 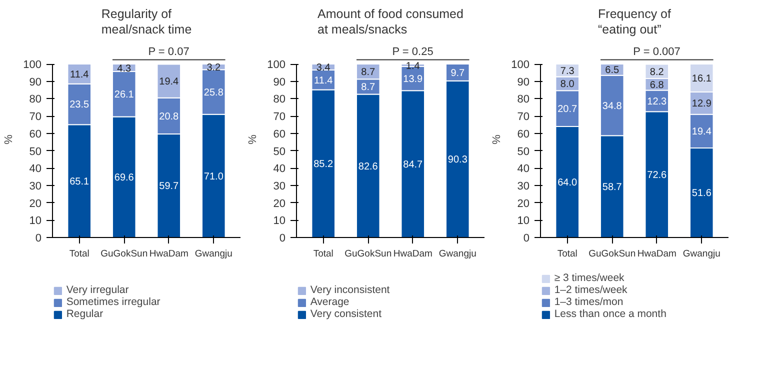 What do you see at coordinates (657, 102) in the screenshot?
I see `data-label: 12.3` at bounding box center [657, 102].